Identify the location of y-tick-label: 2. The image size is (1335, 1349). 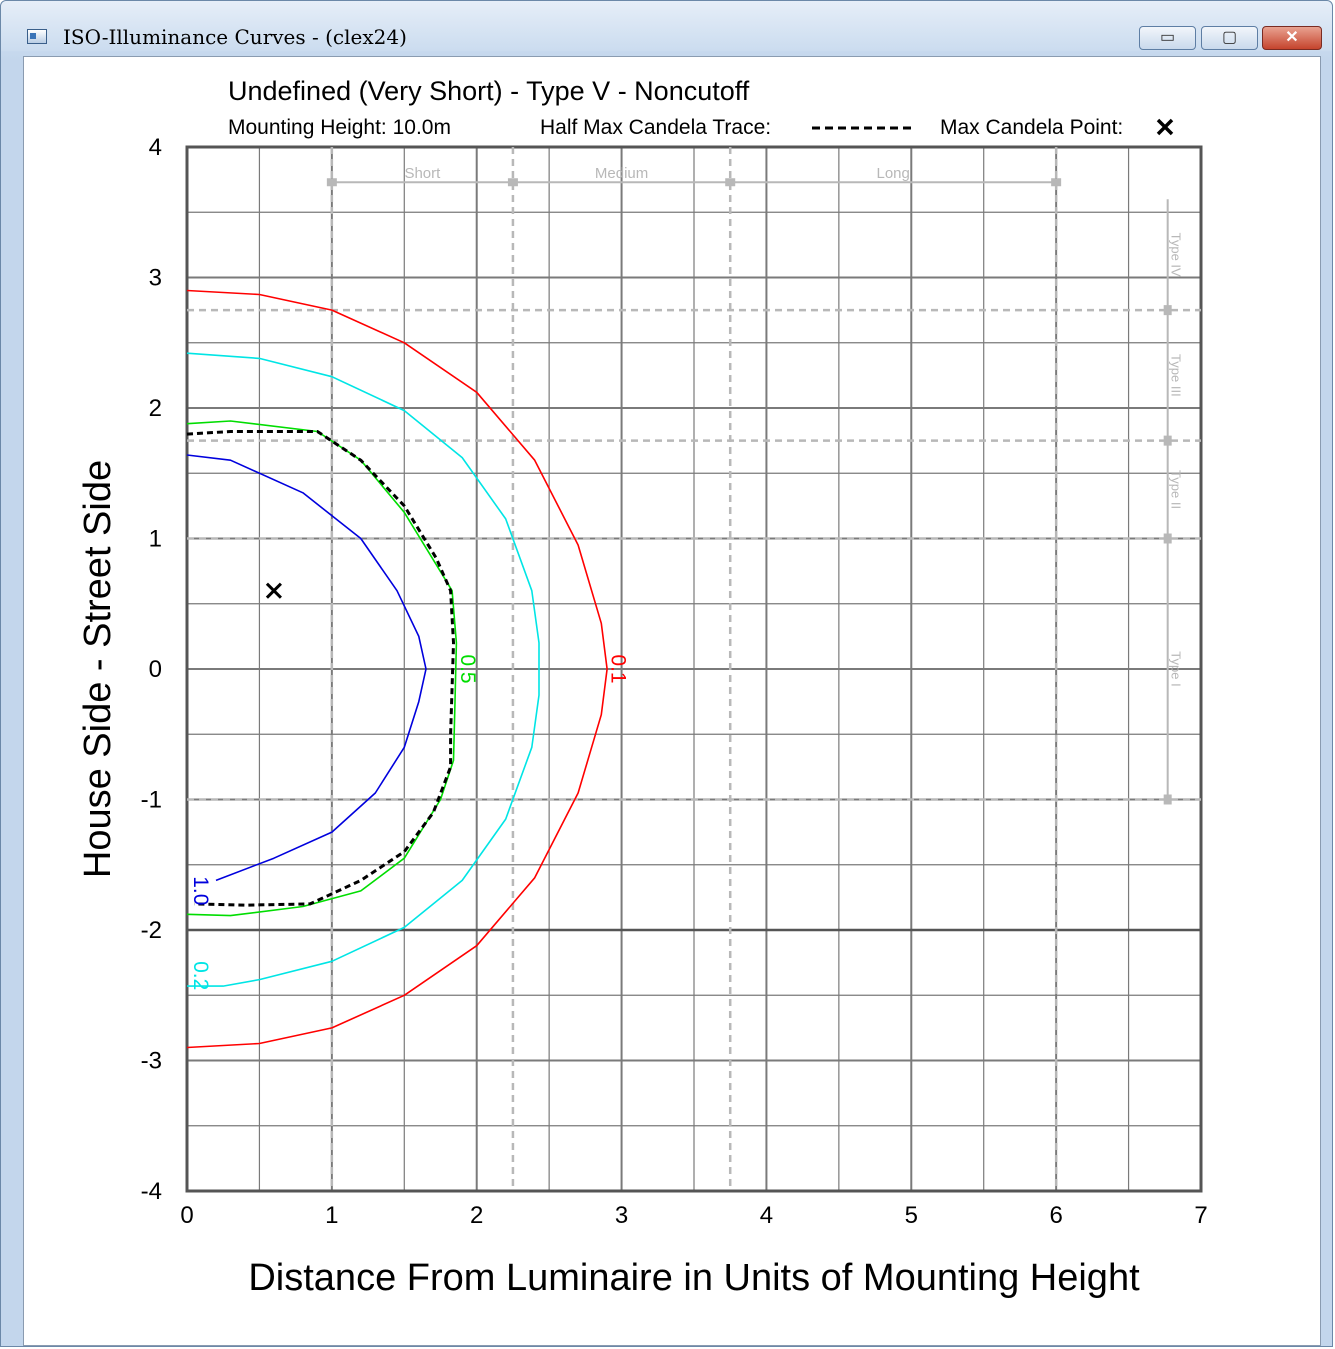
(155, 408).